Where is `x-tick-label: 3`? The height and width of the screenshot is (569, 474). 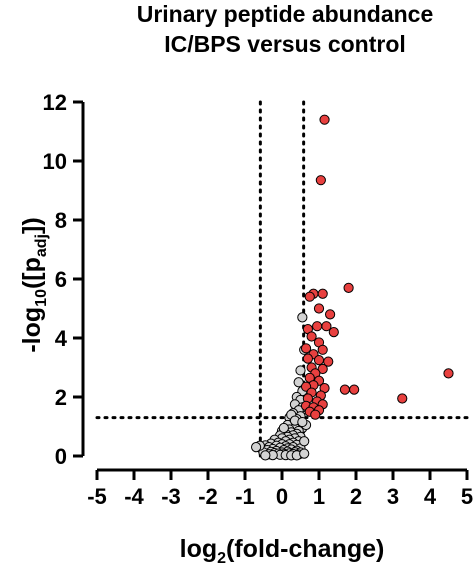 x-tick-label: 3 is located at coordinates (393, 496).